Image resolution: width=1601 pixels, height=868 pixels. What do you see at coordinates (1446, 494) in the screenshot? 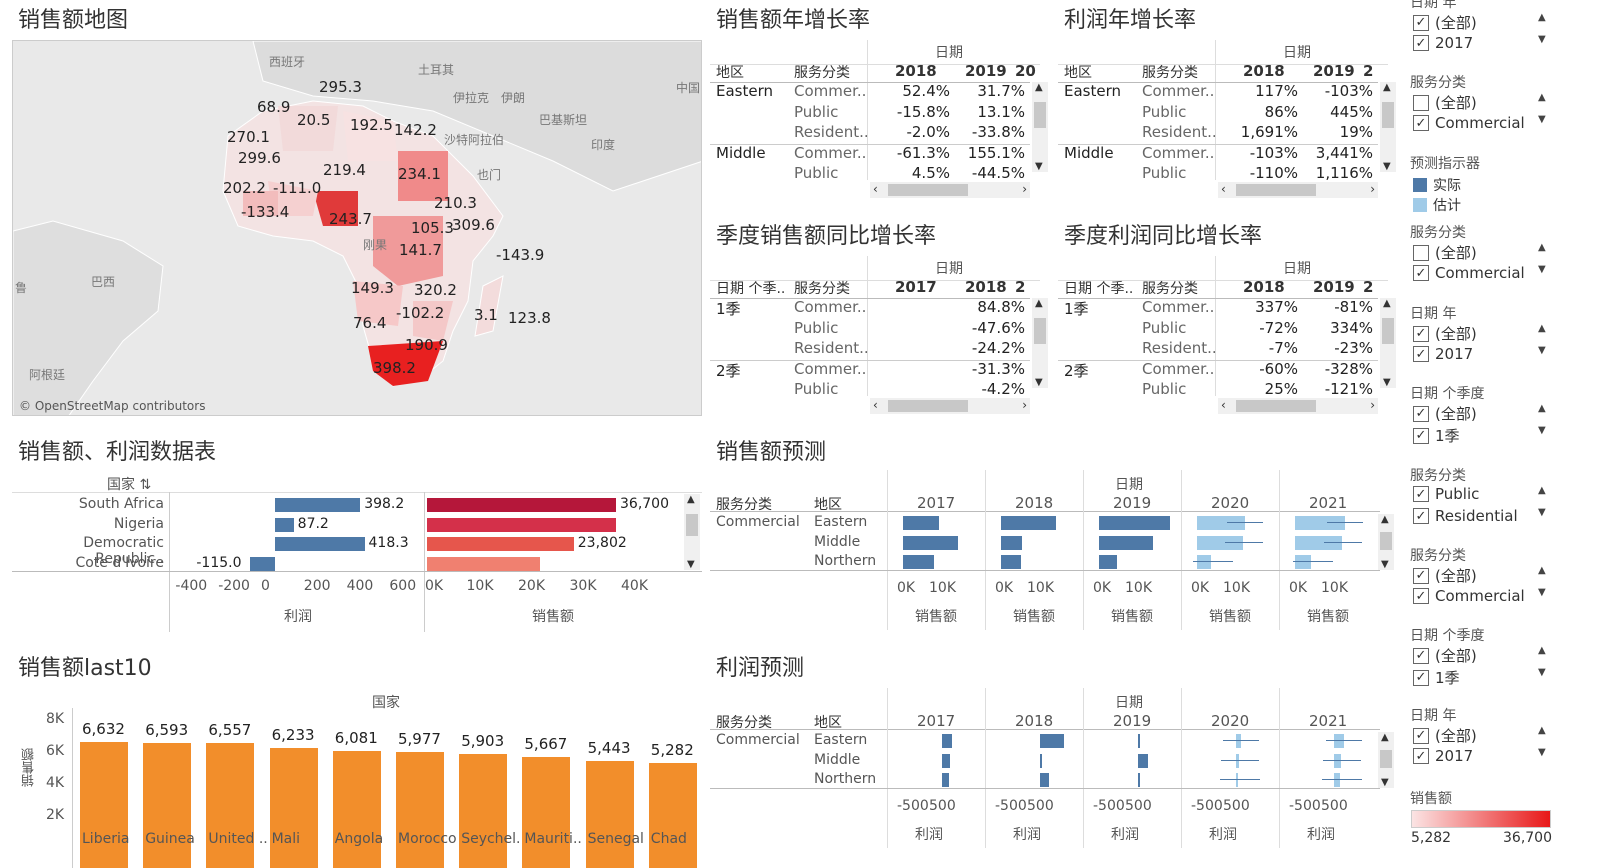
I see `filter-option: ✓ Public` at bounding box center [1446, 494].